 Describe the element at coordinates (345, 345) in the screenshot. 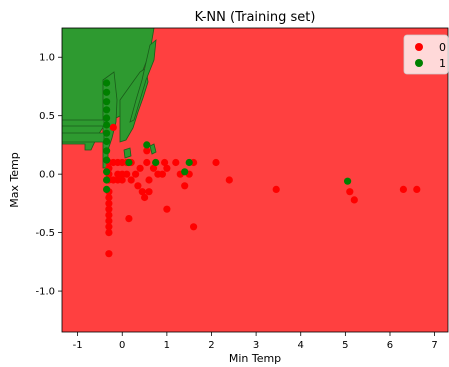

I see `x-tick-label: 5` at that location.